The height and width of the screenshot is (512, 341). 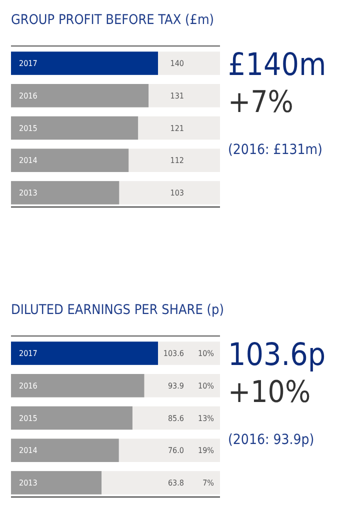 What do you see at coordinates (275, 150) in the screenshot?
I see `text: (2016: £131m)` at bounding box center [275, 150].